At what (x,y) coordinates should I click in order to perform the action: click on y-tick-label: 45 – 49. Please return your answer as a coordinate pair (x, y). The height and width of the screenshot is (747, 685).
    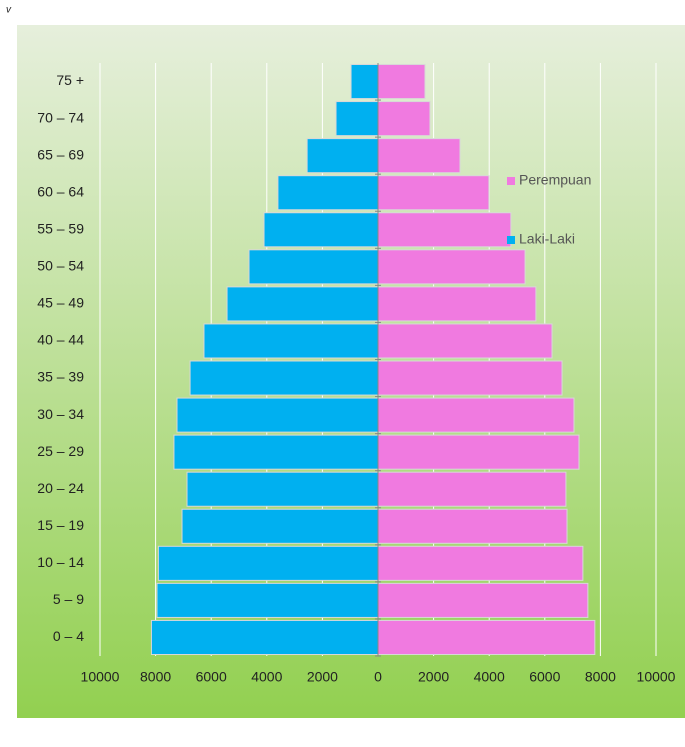
    Looking at the image, I should click on (60, 303).